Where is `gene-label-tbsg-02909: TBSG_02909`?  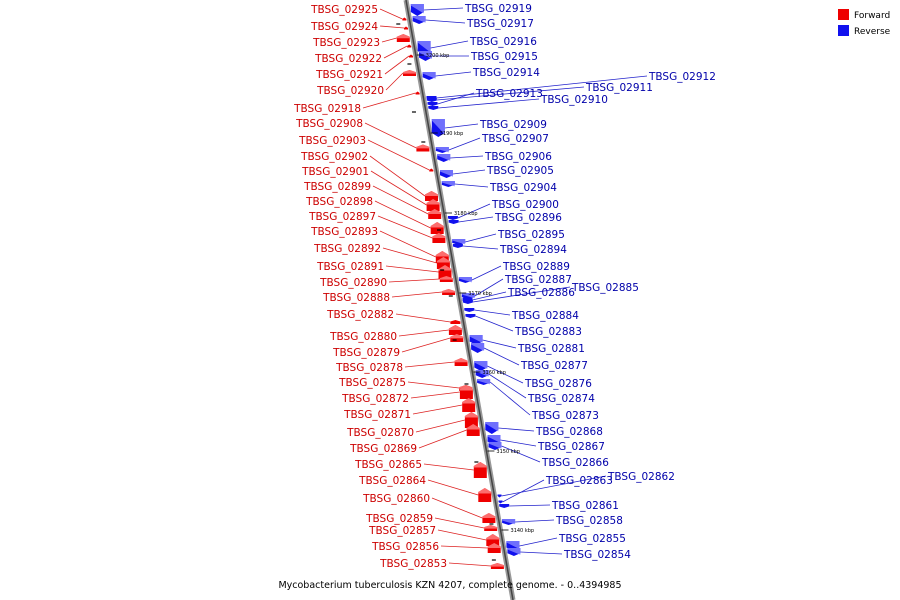 gene-label-tbsg-02909: TBSG_02909 is located at coordinates (513, 125).